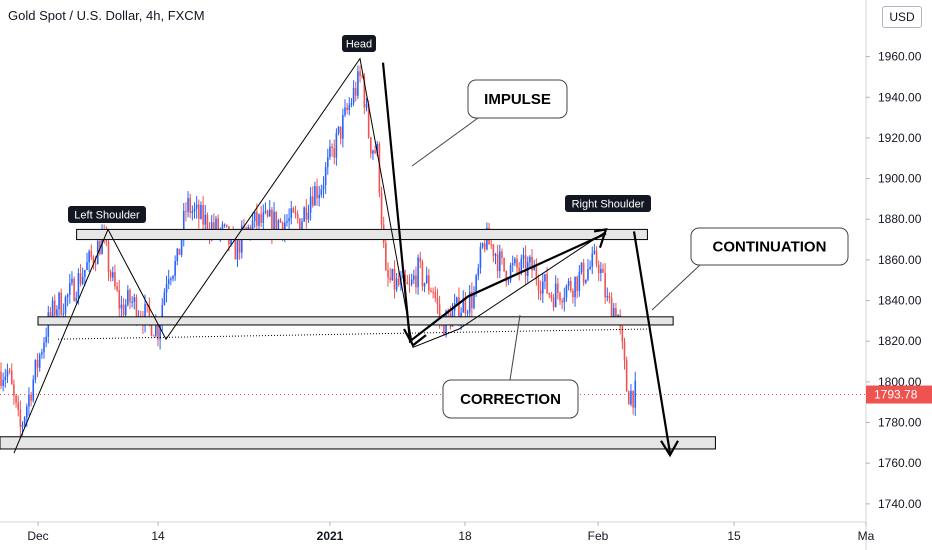 This screenshot has width=932, height=550. I want to click on last-price-tag, so click(899, 394).